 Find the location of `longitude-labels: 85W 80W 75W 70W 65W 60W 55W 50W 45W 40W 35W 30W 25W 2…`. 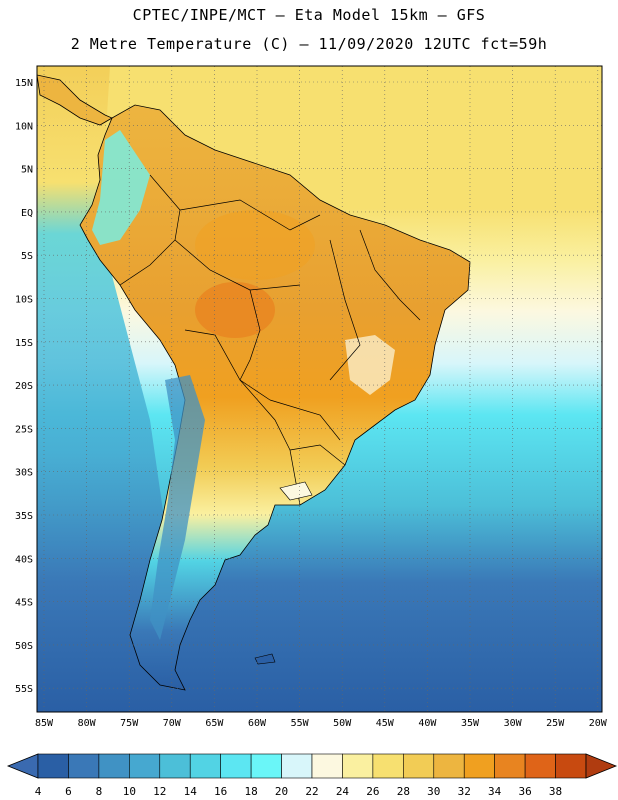

longitude-labels: 85W 80W 75W 70W 65W 60W 55W 50W 45W 40W 35W 30W 25W 2… is located at coordinates (321, 723).